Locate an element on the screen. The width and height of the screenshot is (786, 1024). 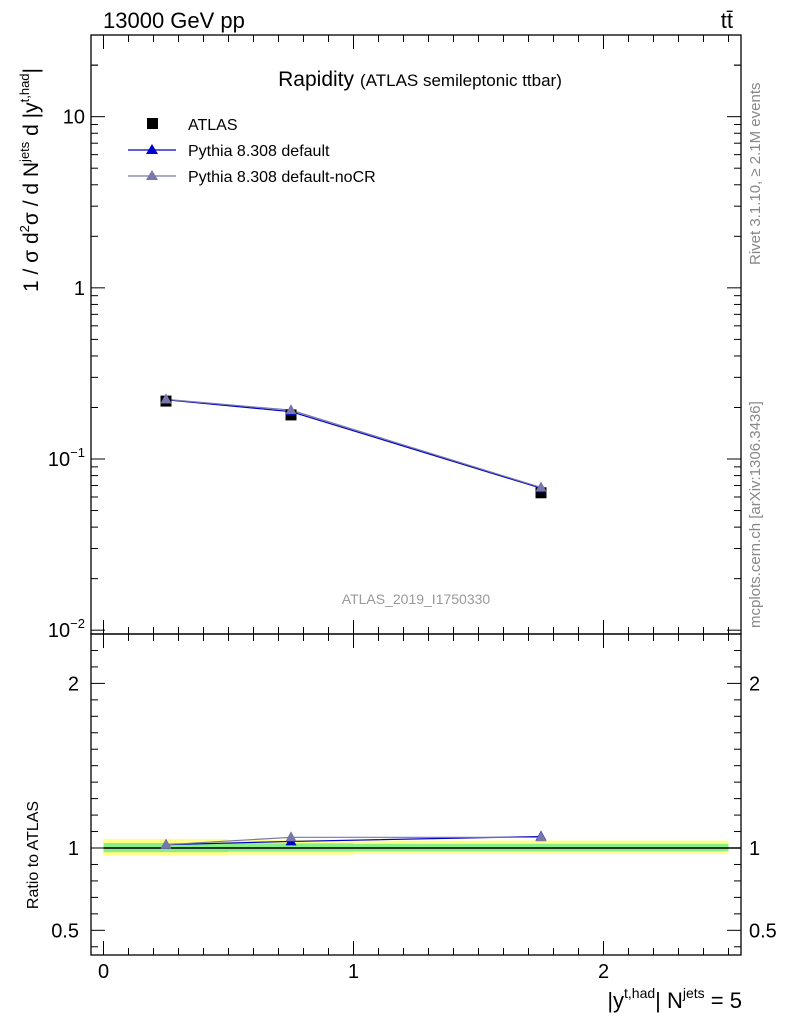
mcplots-label: mcplots.cern.ch [arXiv:1306.3436] is located at coordinates (755, 514).